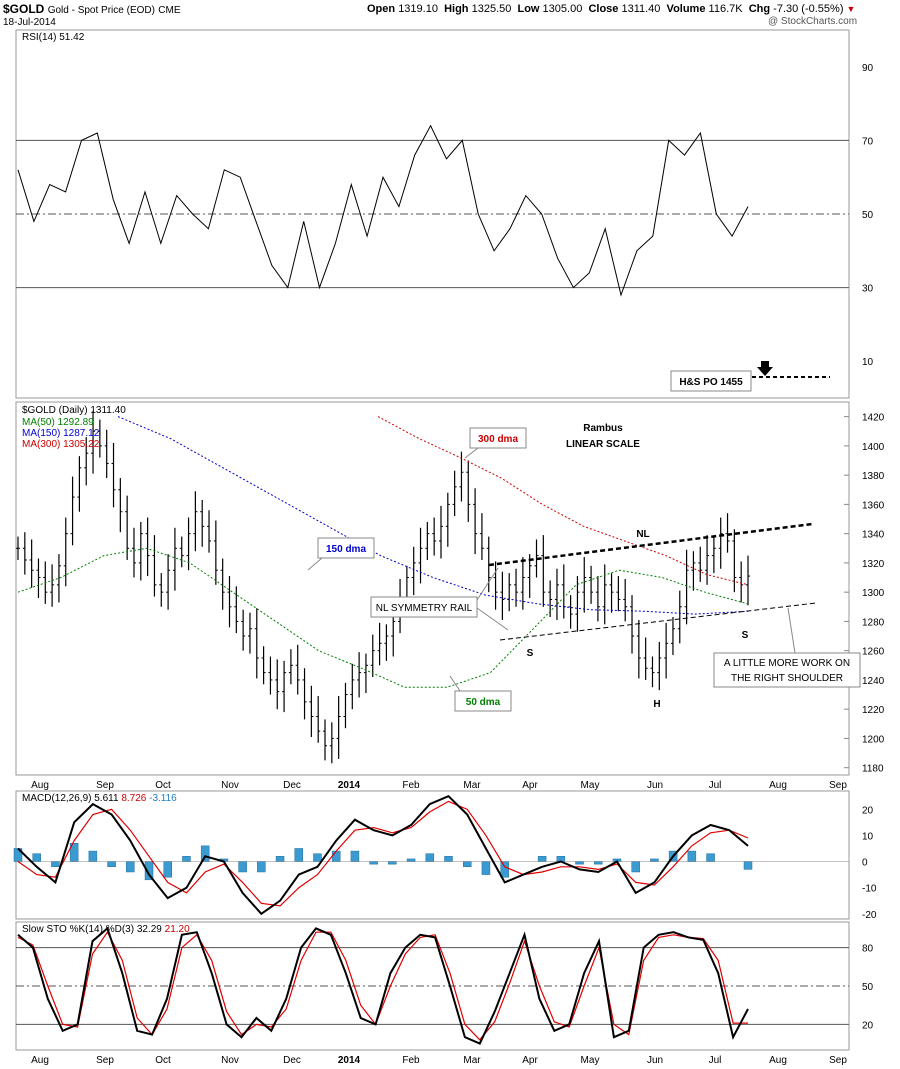 This screenshot has width=900, height=1069. Describe the element at coordinates (530, 653) in the screenshot. I see `label-left-shoulder: S` at that location.